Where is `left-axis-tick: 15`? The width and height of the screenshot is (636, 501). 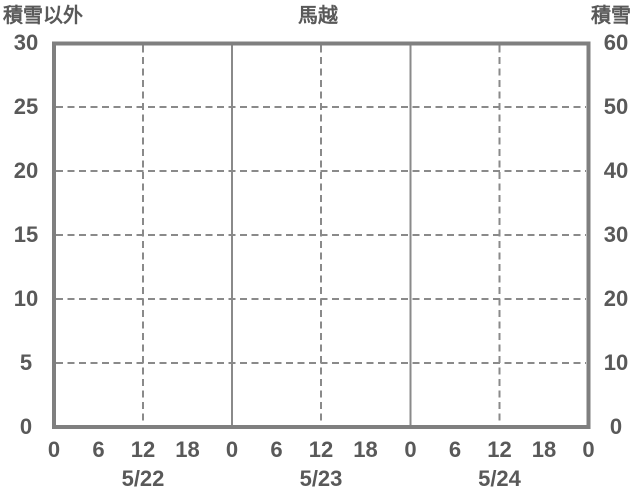 left-axis-tick: 15 is located at coordinates (26, 234).